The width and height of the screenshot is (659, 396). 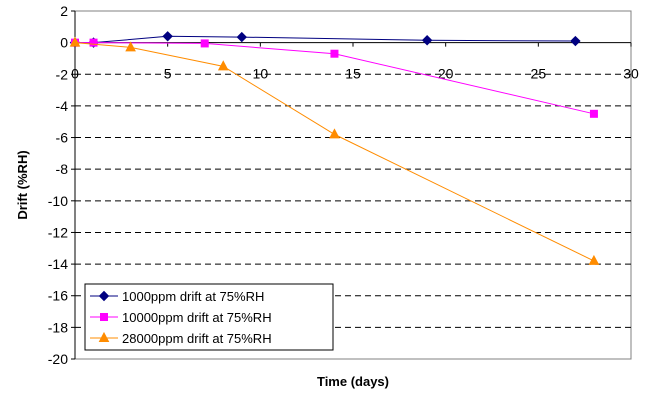 I want to click on y-tick-label: -16, so click(x=58, y=296).